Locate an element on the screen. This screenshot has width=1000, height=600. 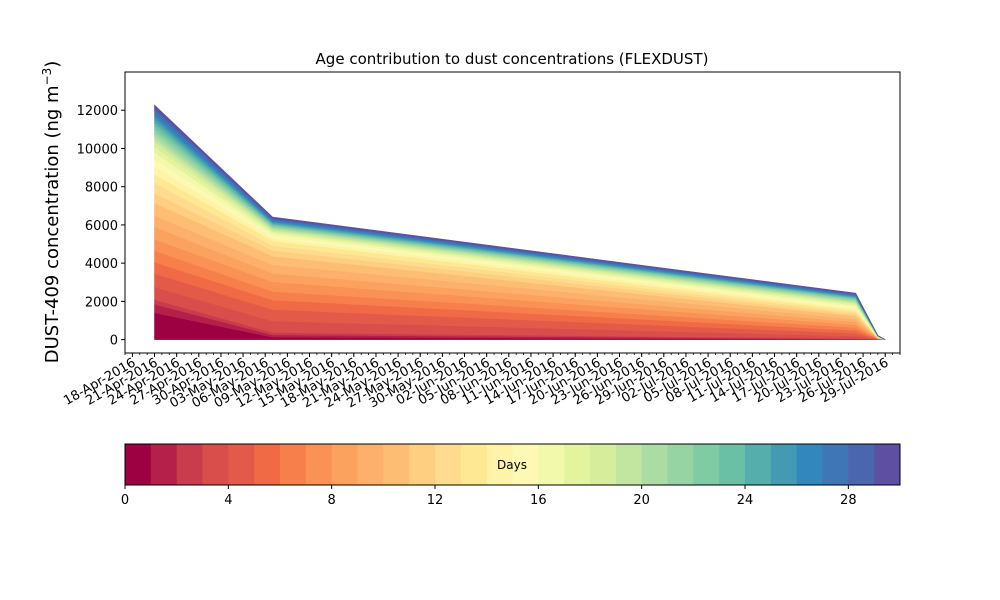
colorbar-tick-label: 4 is located at coordinates (228, 500).